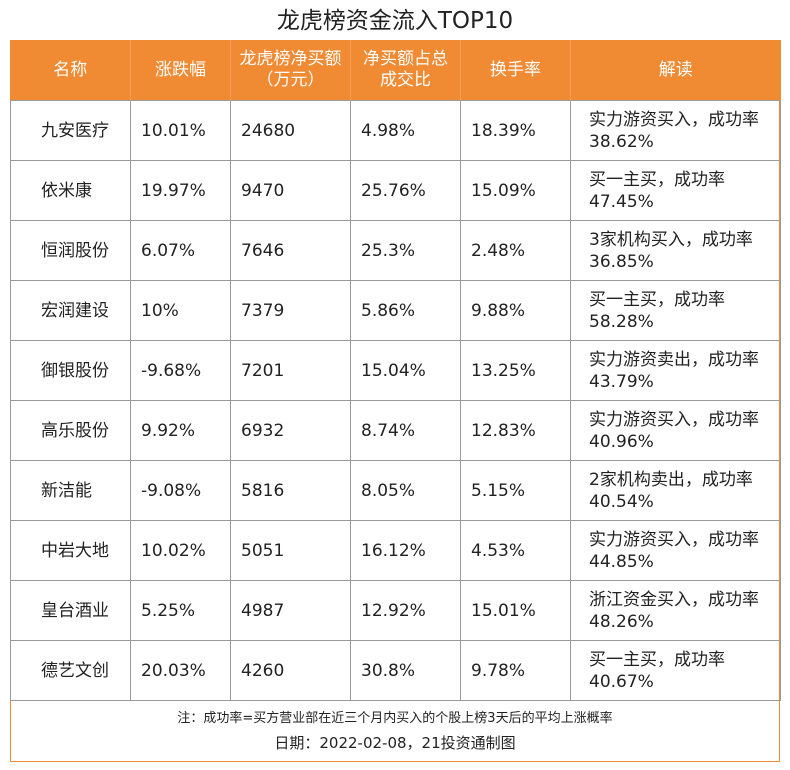  Describe the element at coordinates (180, 130) in the screenshot. I see `cell-change: 10.01%` at that location.